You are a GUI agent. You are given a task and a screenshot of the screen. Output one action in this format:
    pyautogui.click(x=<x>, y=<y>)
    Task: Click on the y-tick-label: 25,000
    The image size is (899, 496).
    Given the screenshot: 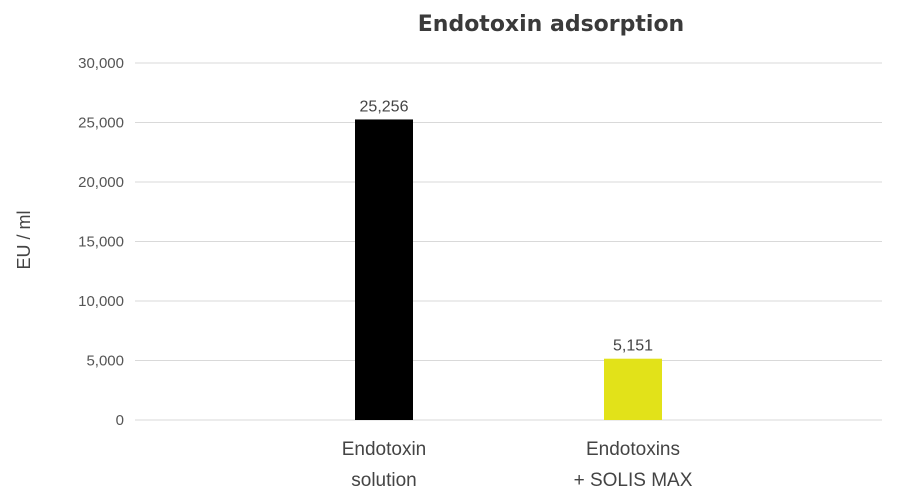 What is the action you would take?
    pyautogui.click(x=101, y=123)
    